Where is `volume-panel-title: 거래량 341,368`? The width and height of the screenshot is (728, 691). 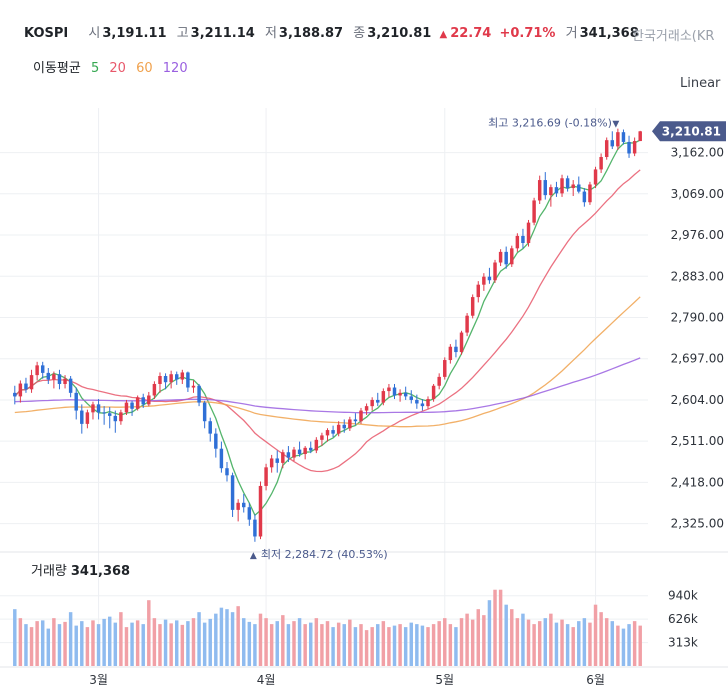
volume-panel-title: 거래량 341,368 is located at coordinates (80, 569).